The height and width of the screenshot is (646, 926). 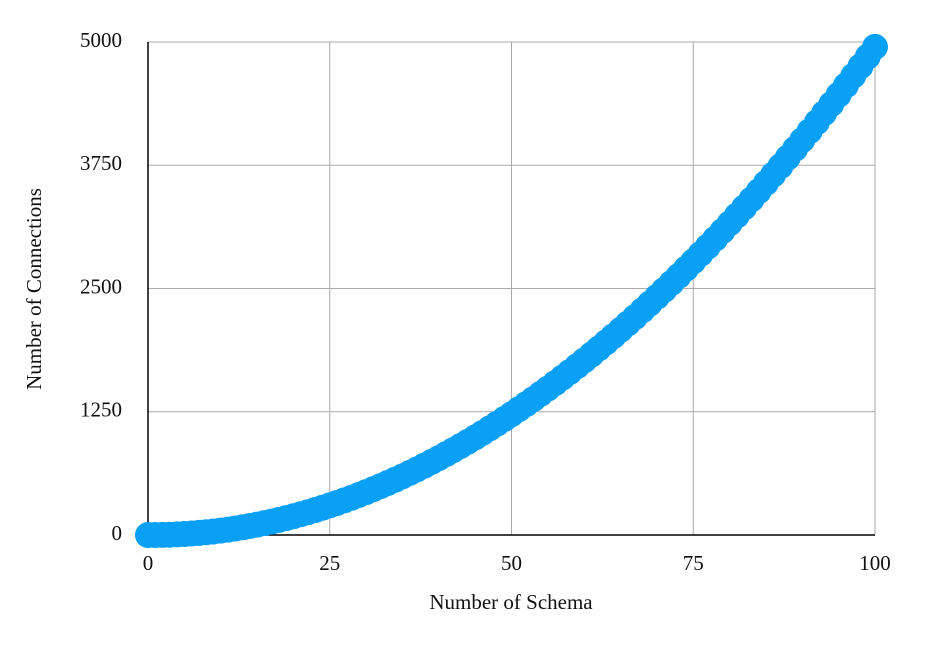 I want to click on x-tick-label: 75, so click(x=693, y=563).